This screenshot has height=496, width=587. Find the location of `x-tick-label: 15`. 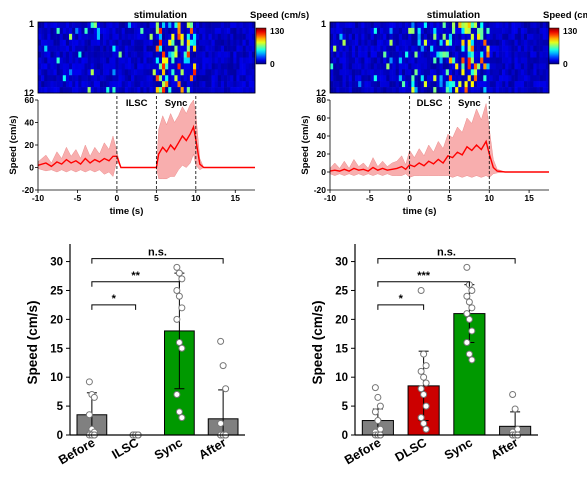

x-tick-label: 15 is located at coordinates (236, 198).